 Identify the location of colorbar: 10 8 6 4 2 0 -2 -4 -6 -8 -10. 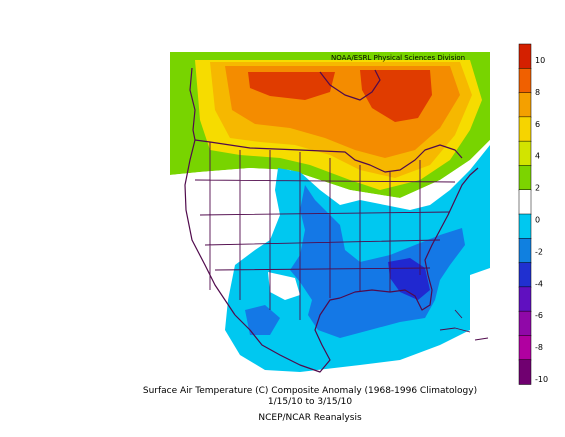
(533, 214).